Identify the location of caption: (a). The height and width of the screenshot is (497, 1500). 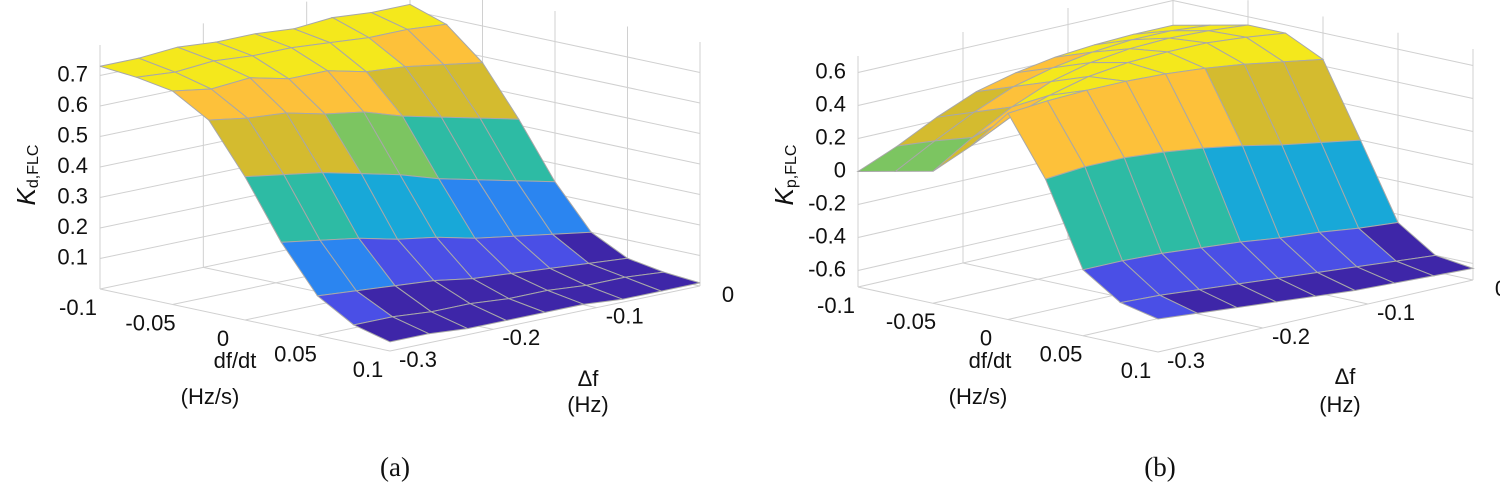
(395, 467).